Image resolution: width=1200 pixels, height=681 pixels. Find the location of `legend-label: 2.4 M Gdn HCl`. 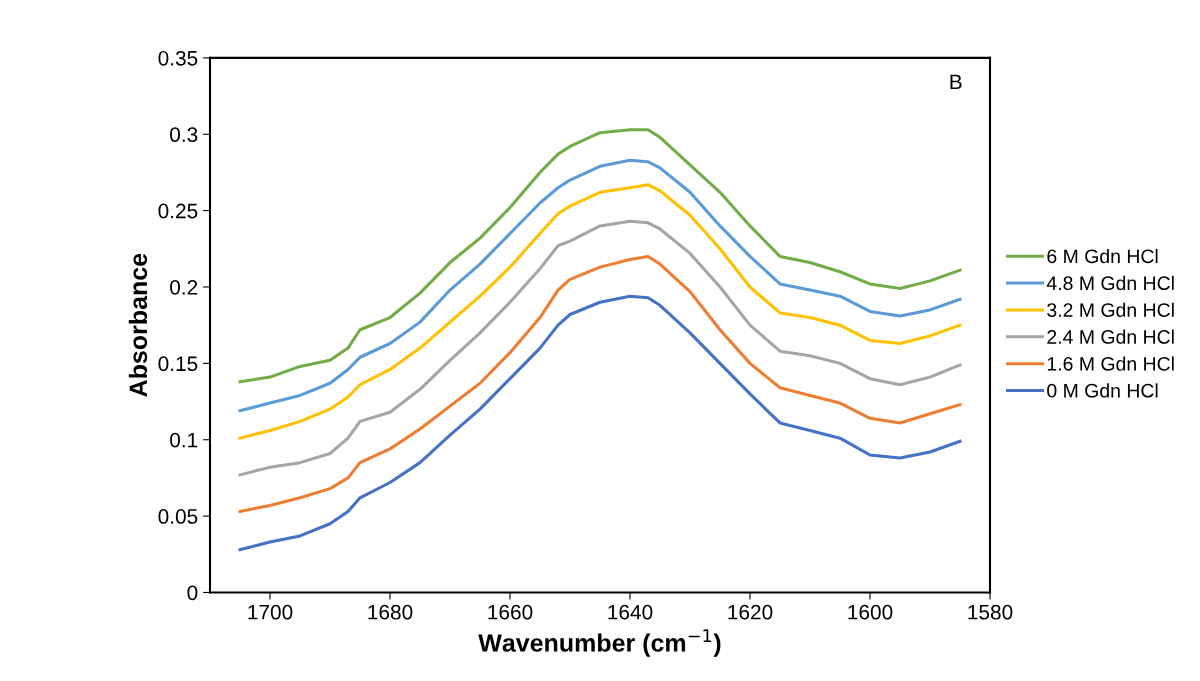

legend-label: 2.4 M Gdn HCl is located at coordinates (1110, 336).